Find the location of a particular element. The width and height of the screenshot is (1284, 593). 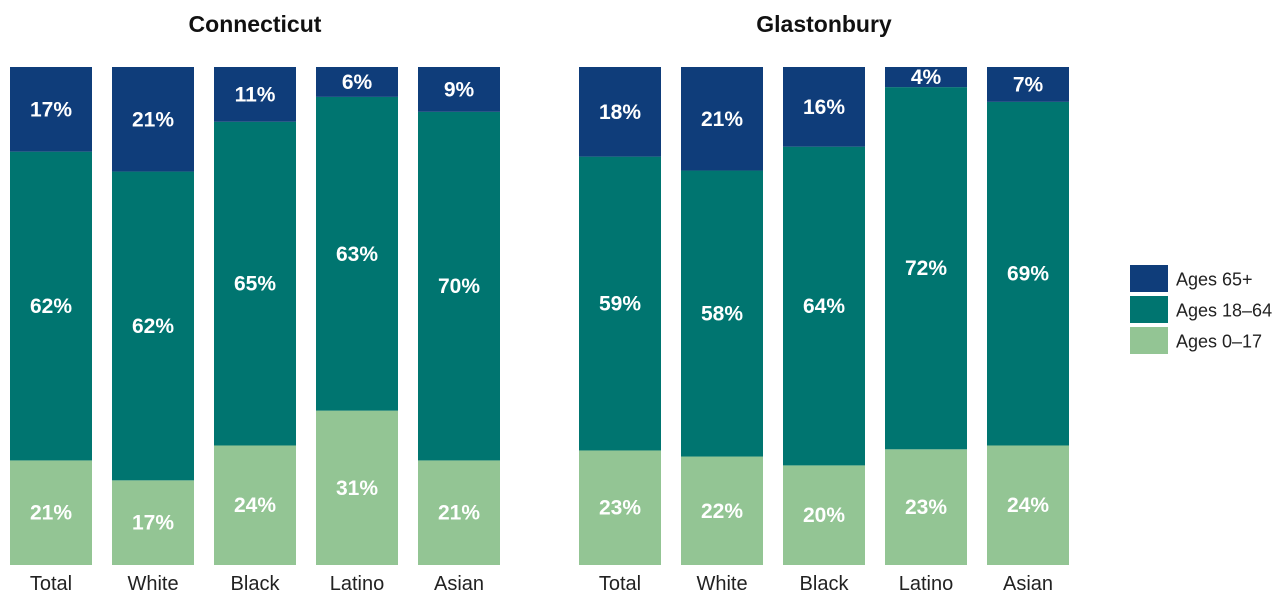

data-label-glastonbury-asian-ages-18-64: 69% is located at coordinates (1028, 274).